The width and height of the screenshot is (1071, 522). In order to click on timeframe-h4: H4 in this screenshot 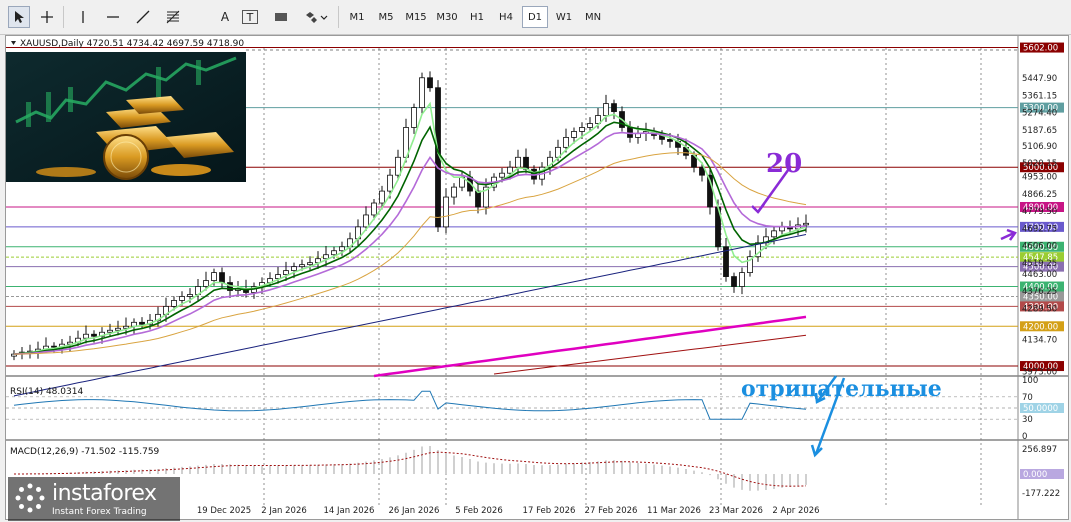, I will do `click(506, 17)`.